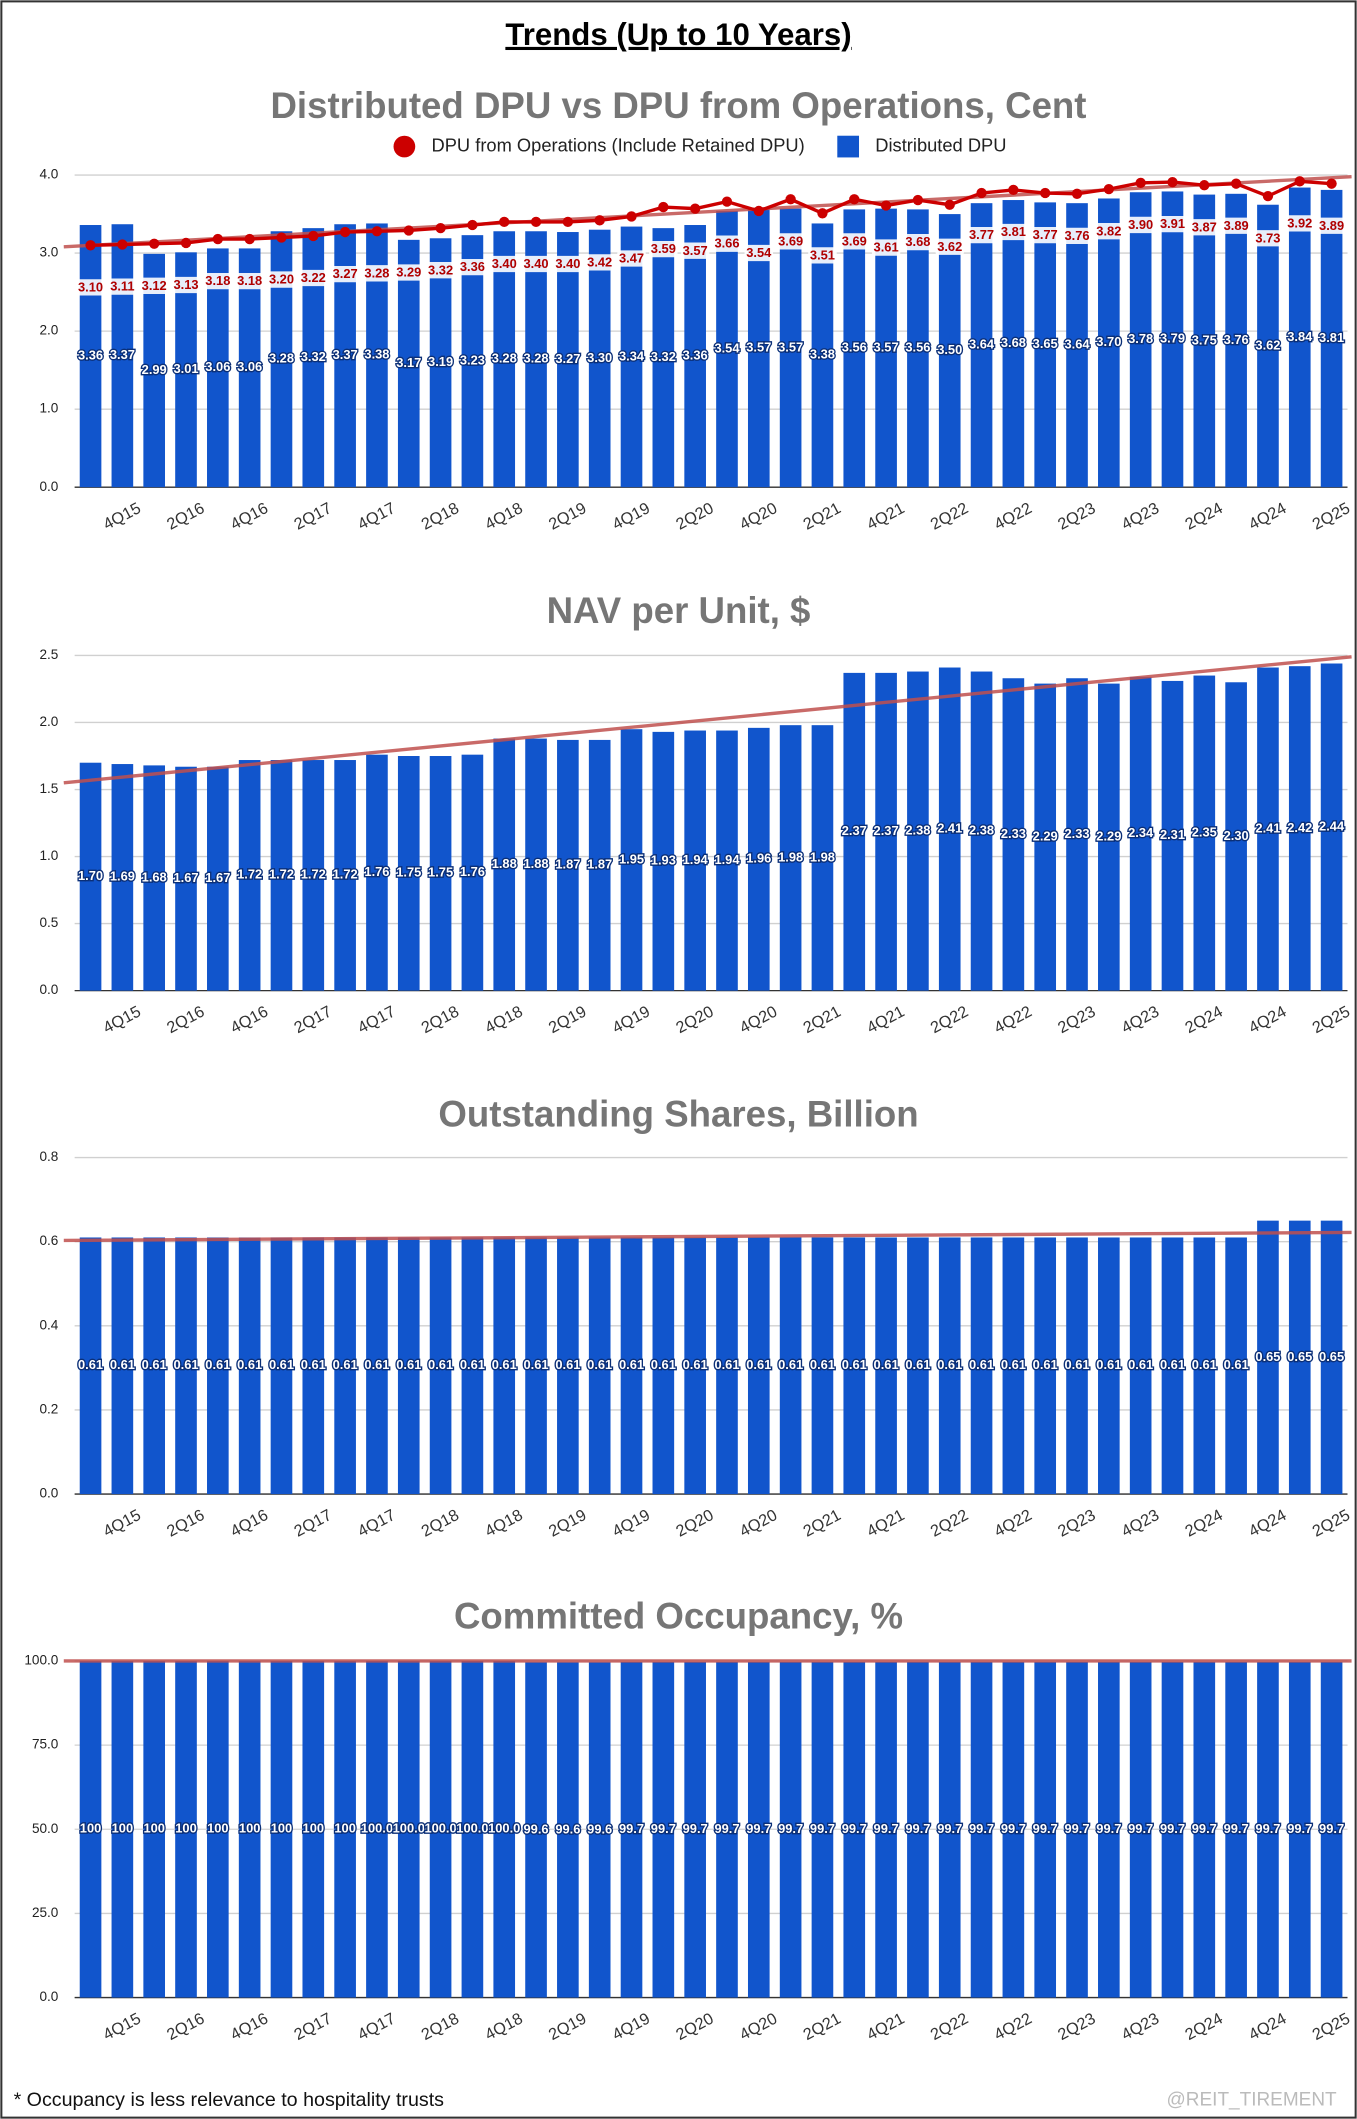 This screenshot has width=1357, height=2119. Describe the element at coordinates (1172, 834) in the screenshot. I see `bar-value-label: 2.31` at that location.